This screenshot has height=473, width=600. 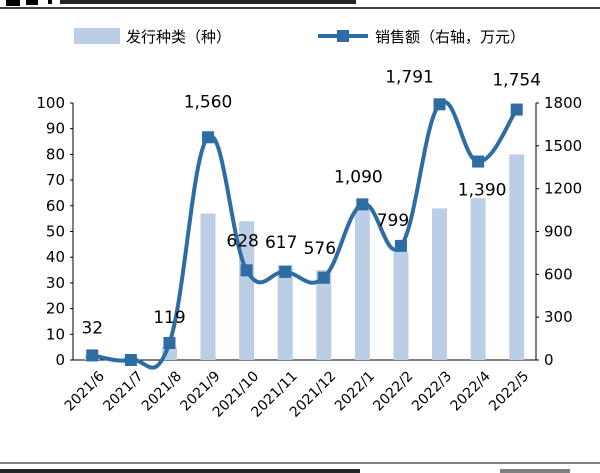 I want to click on y-right-tick-900: 900, so click(x=558, y=232).